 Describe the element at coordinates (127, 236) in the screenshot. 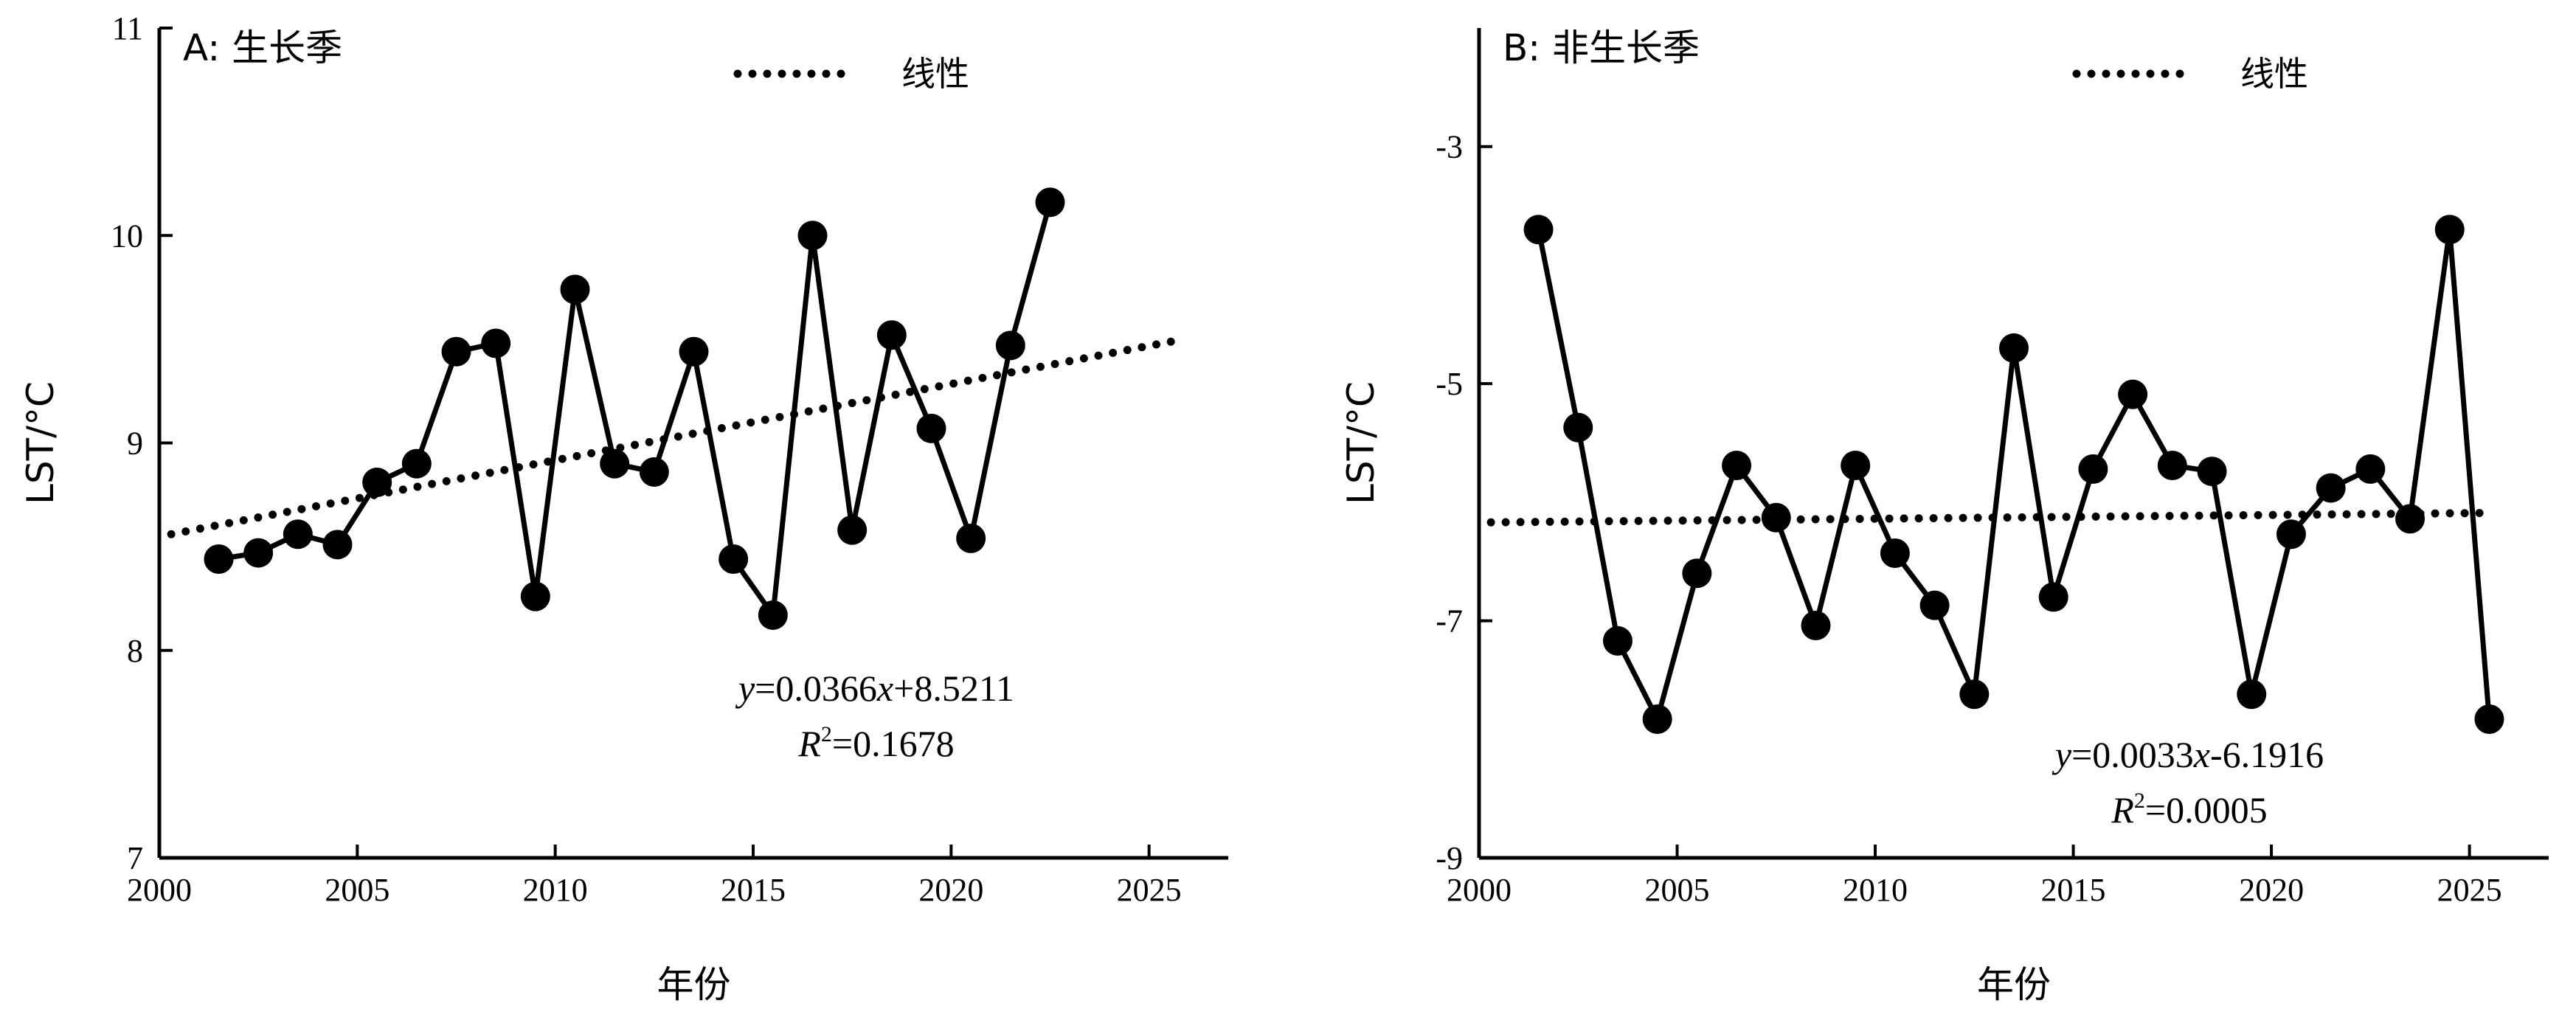

I see `y-tick-label: 10` at that location.